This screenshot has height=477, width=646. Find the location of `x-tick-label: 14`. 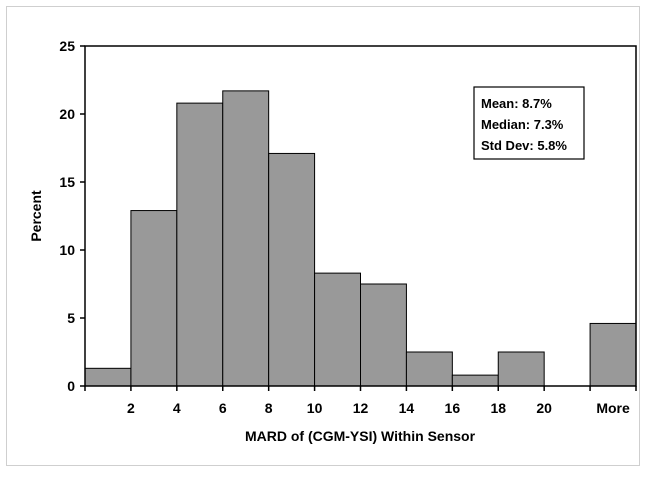

x-tick-label: 14 is located at coordinates (407, 408).